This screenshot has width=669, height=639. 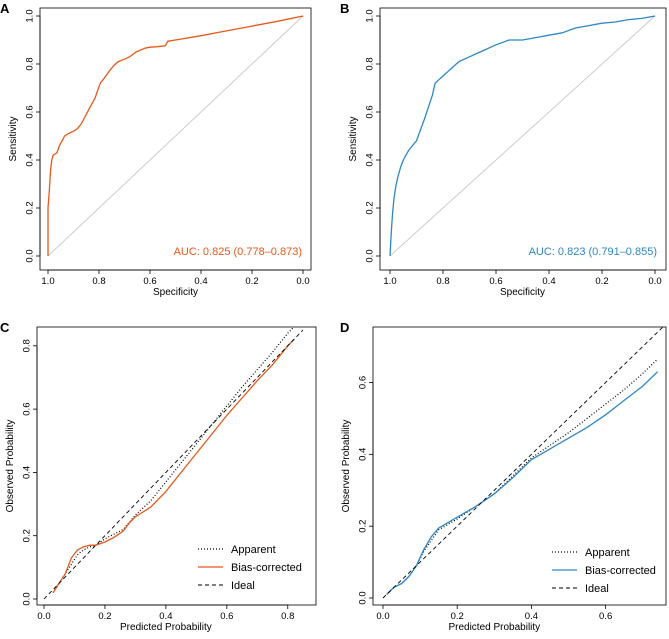 I want to click on panel-label: B, so click(x=344, y=8).